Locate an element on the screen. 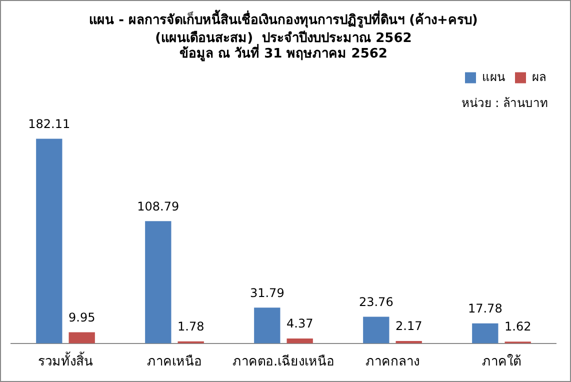 The width and height of the screenshot is (571, 382). text: หน่วย : ล้านบาท is located at coordinates (504, 103).